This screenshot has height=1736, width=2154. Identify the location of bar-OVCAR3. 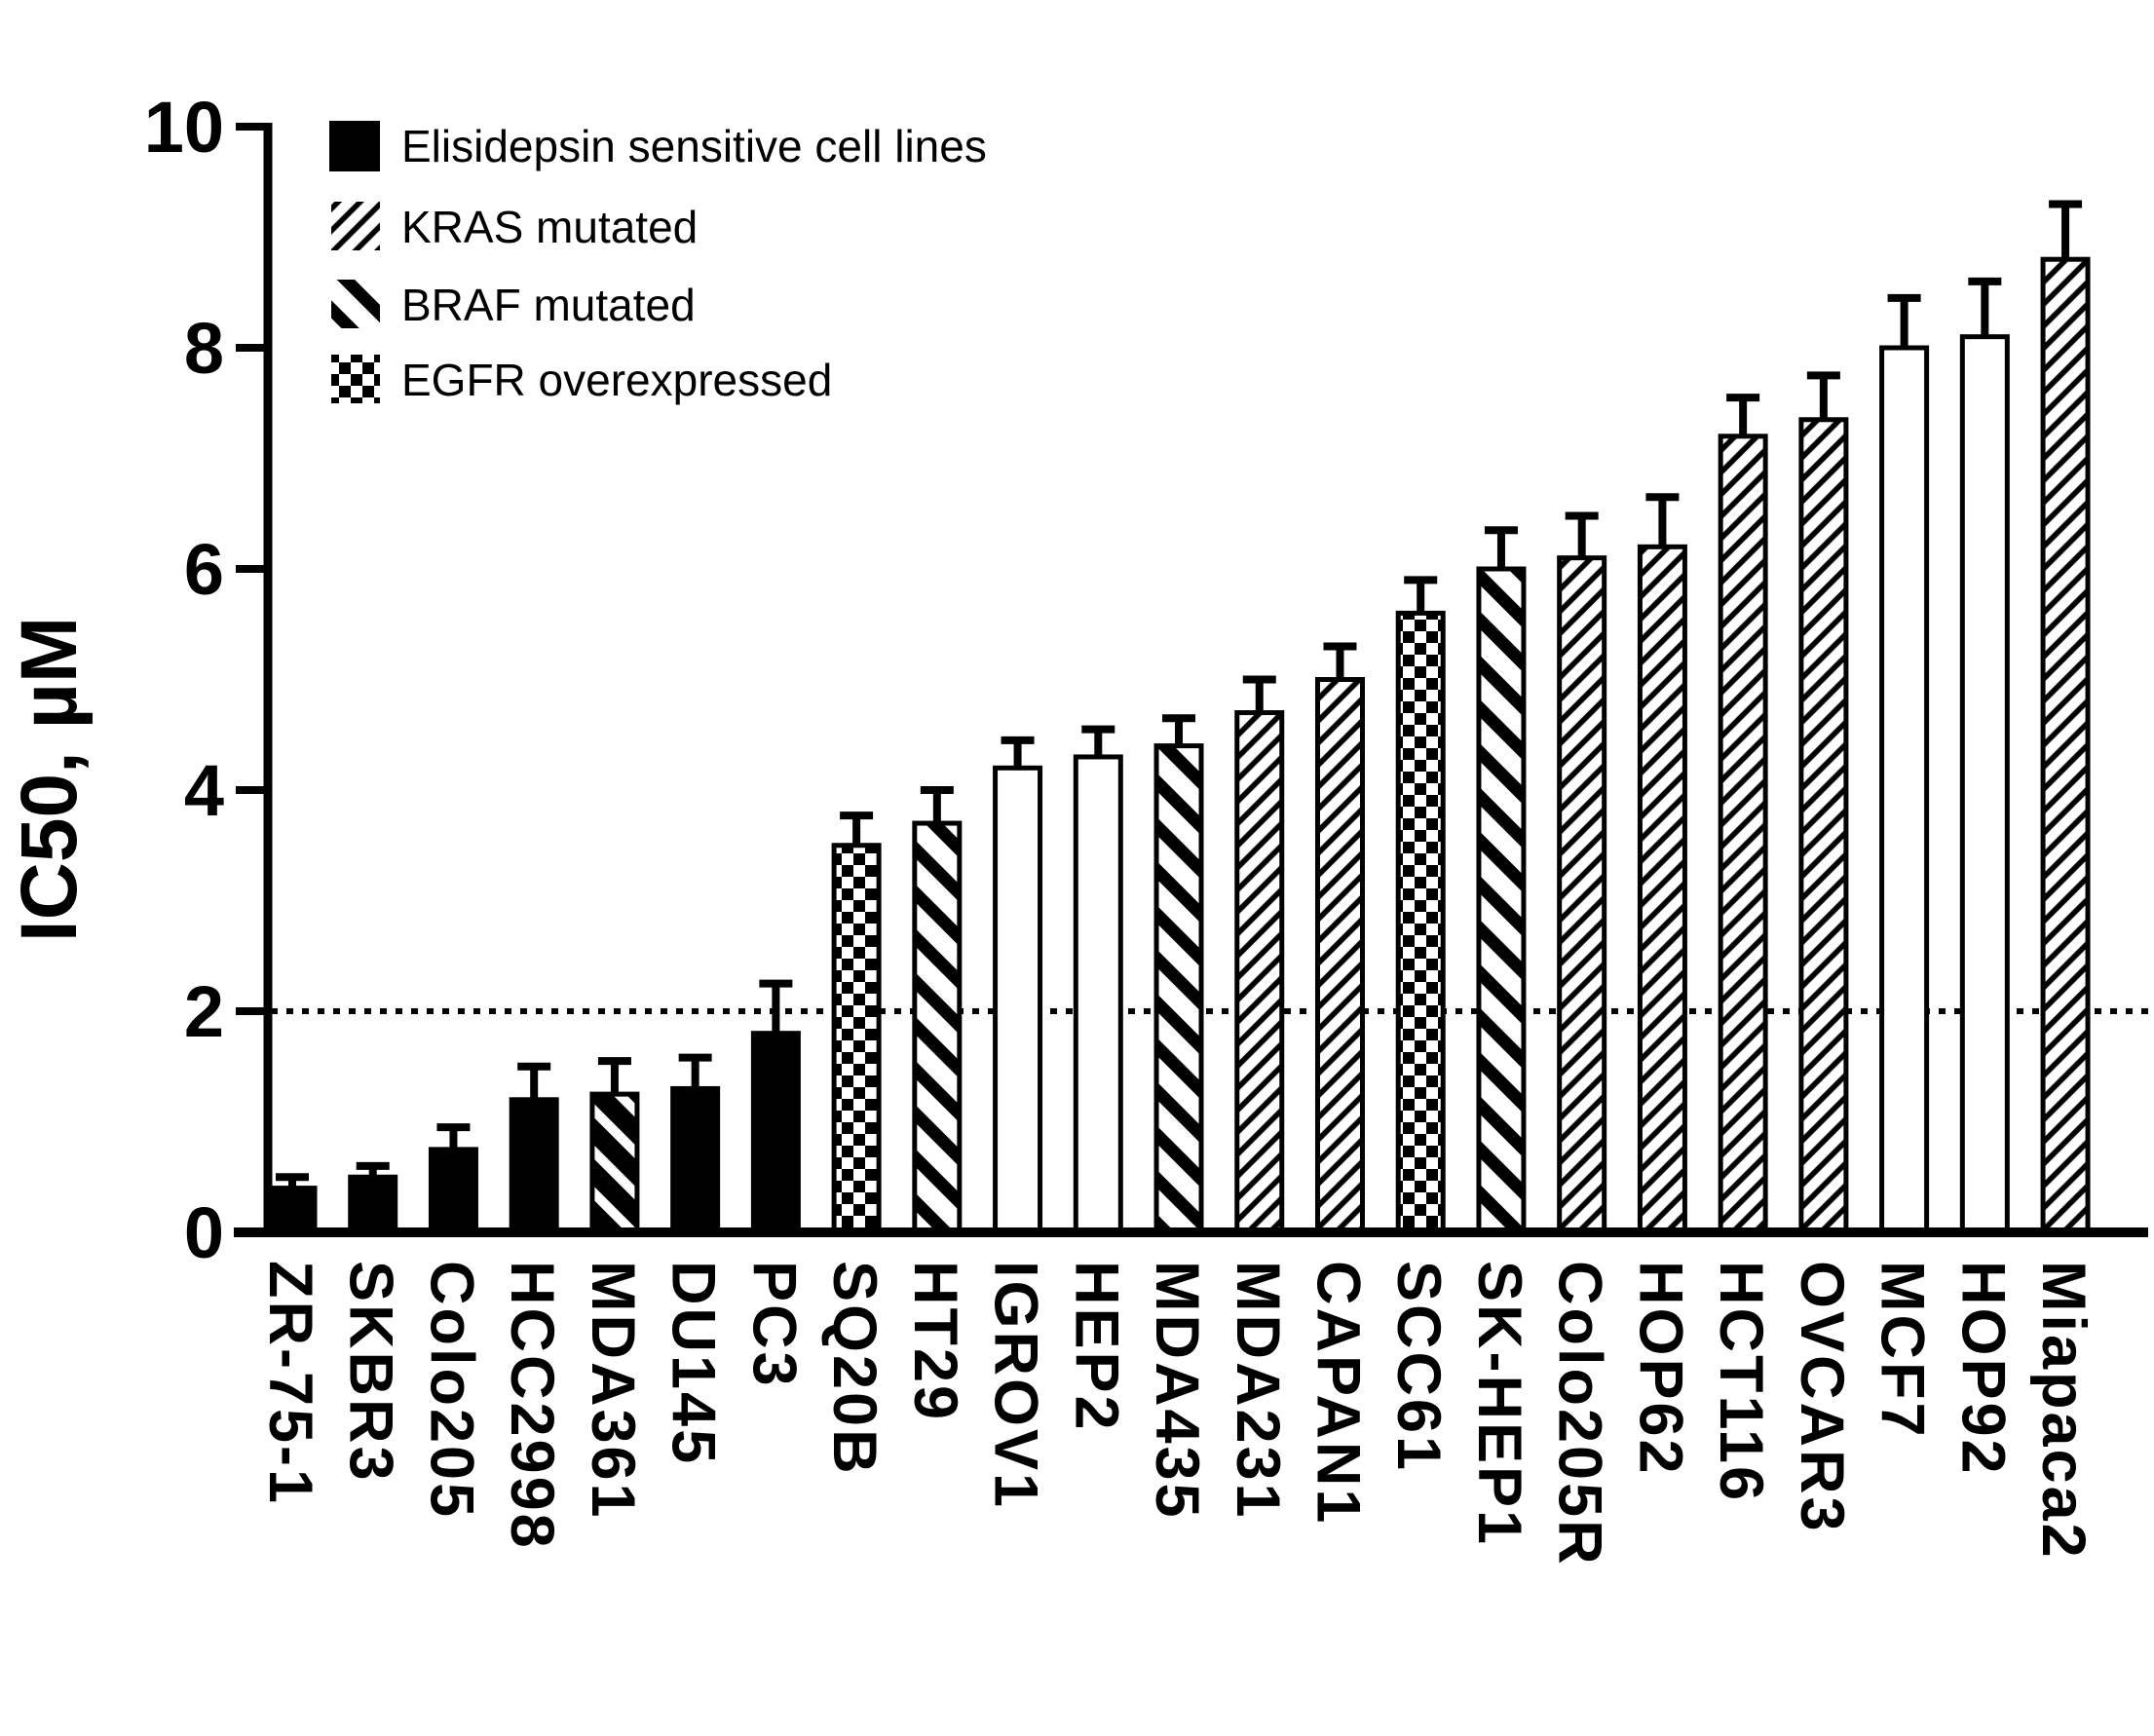
(1824, 826).